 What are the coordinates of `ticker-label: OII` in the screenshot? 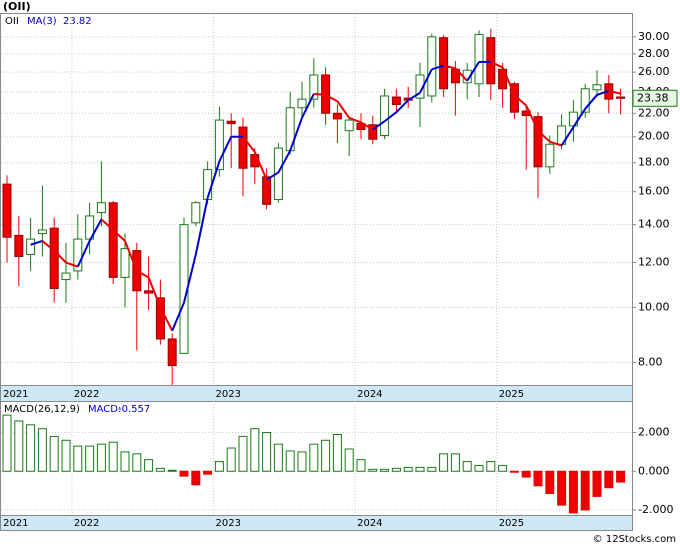 It's located at (12, 21).